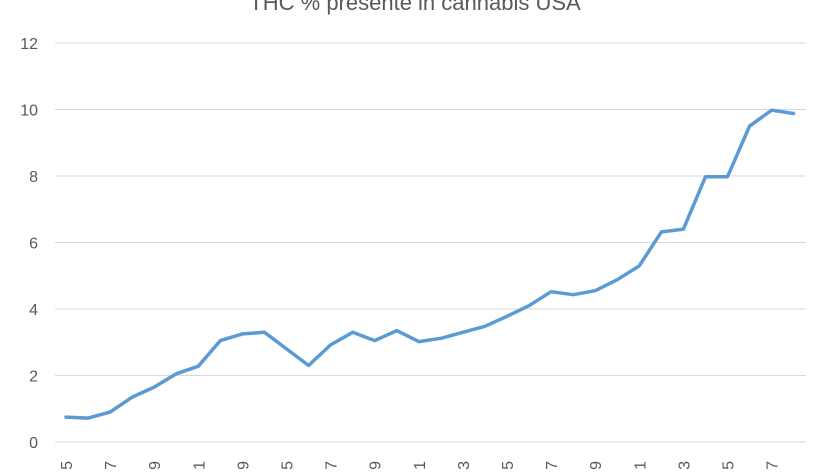 The height and width of the screenshot is (475, 830). I want to click on x-tick-label: 91, so click(420, 465).